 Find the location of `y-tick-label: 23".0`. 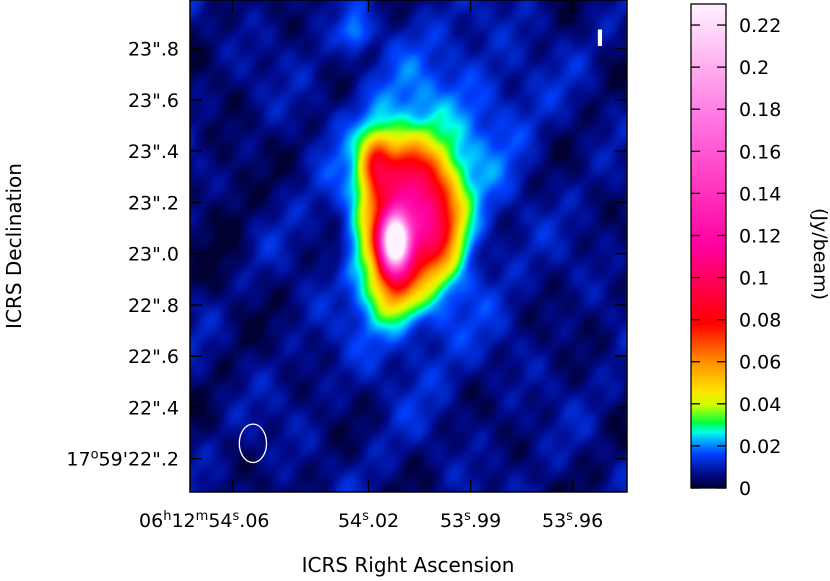

y-tick-label: 23".0 is located at coordinates (153, 255).